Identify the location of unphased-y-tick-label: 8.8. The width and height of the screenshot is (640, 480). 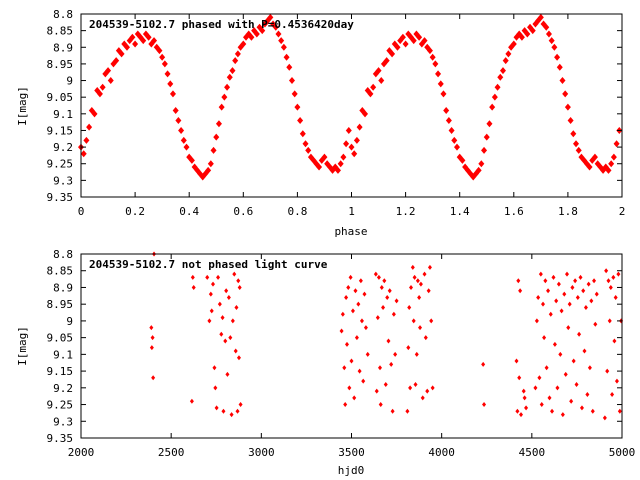
(63, 254).